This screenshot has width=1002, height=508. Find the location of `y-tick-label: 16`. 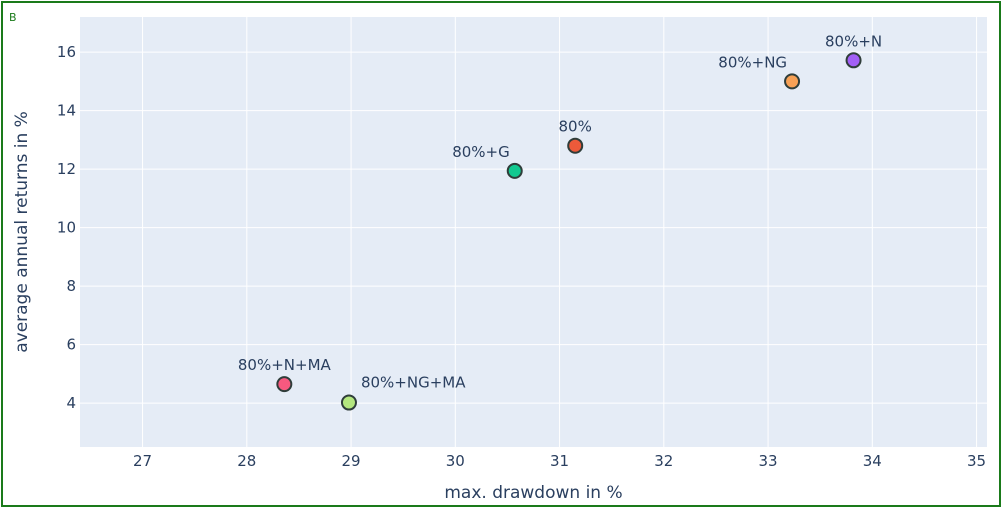

y-tick-label: 16 is located at coordinates (66, 52).